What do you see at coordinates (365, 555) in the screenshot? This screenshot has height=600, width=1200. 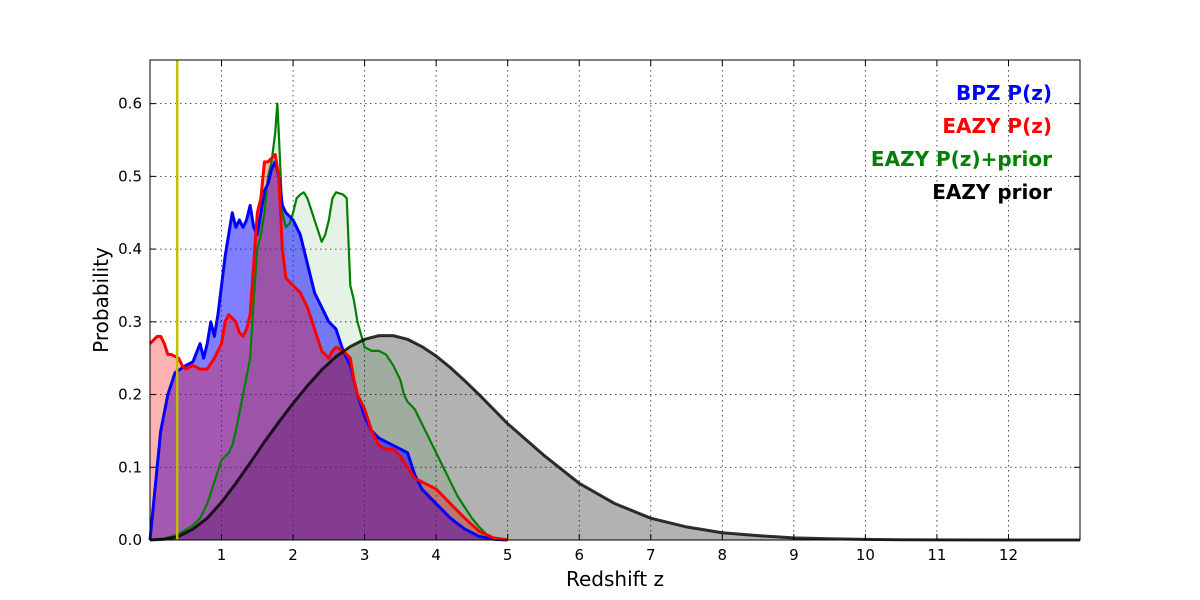 I see `x-tick-label: 3` at bounding box center [365, 555].